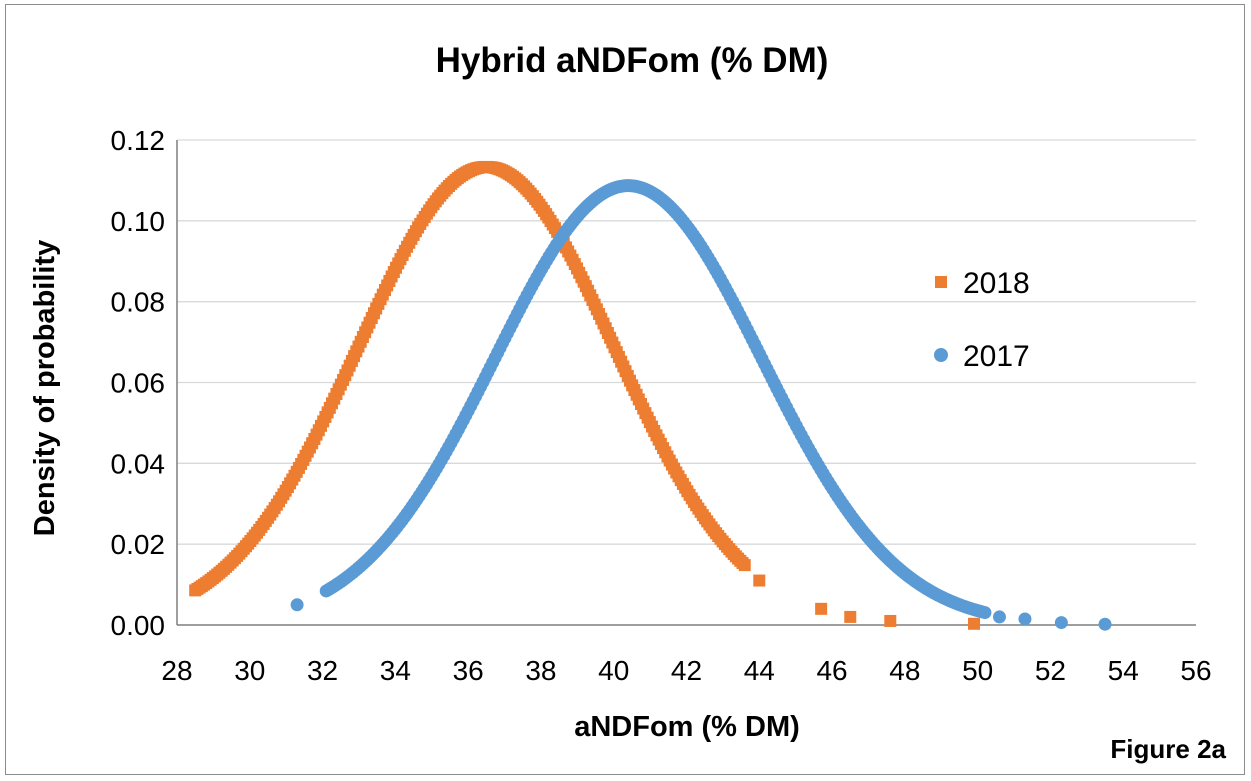  Describe the element at coordinates (632, 60) in the screenshot. I see `chart-title: Hybrid aNDFom (% DM)` at that location.